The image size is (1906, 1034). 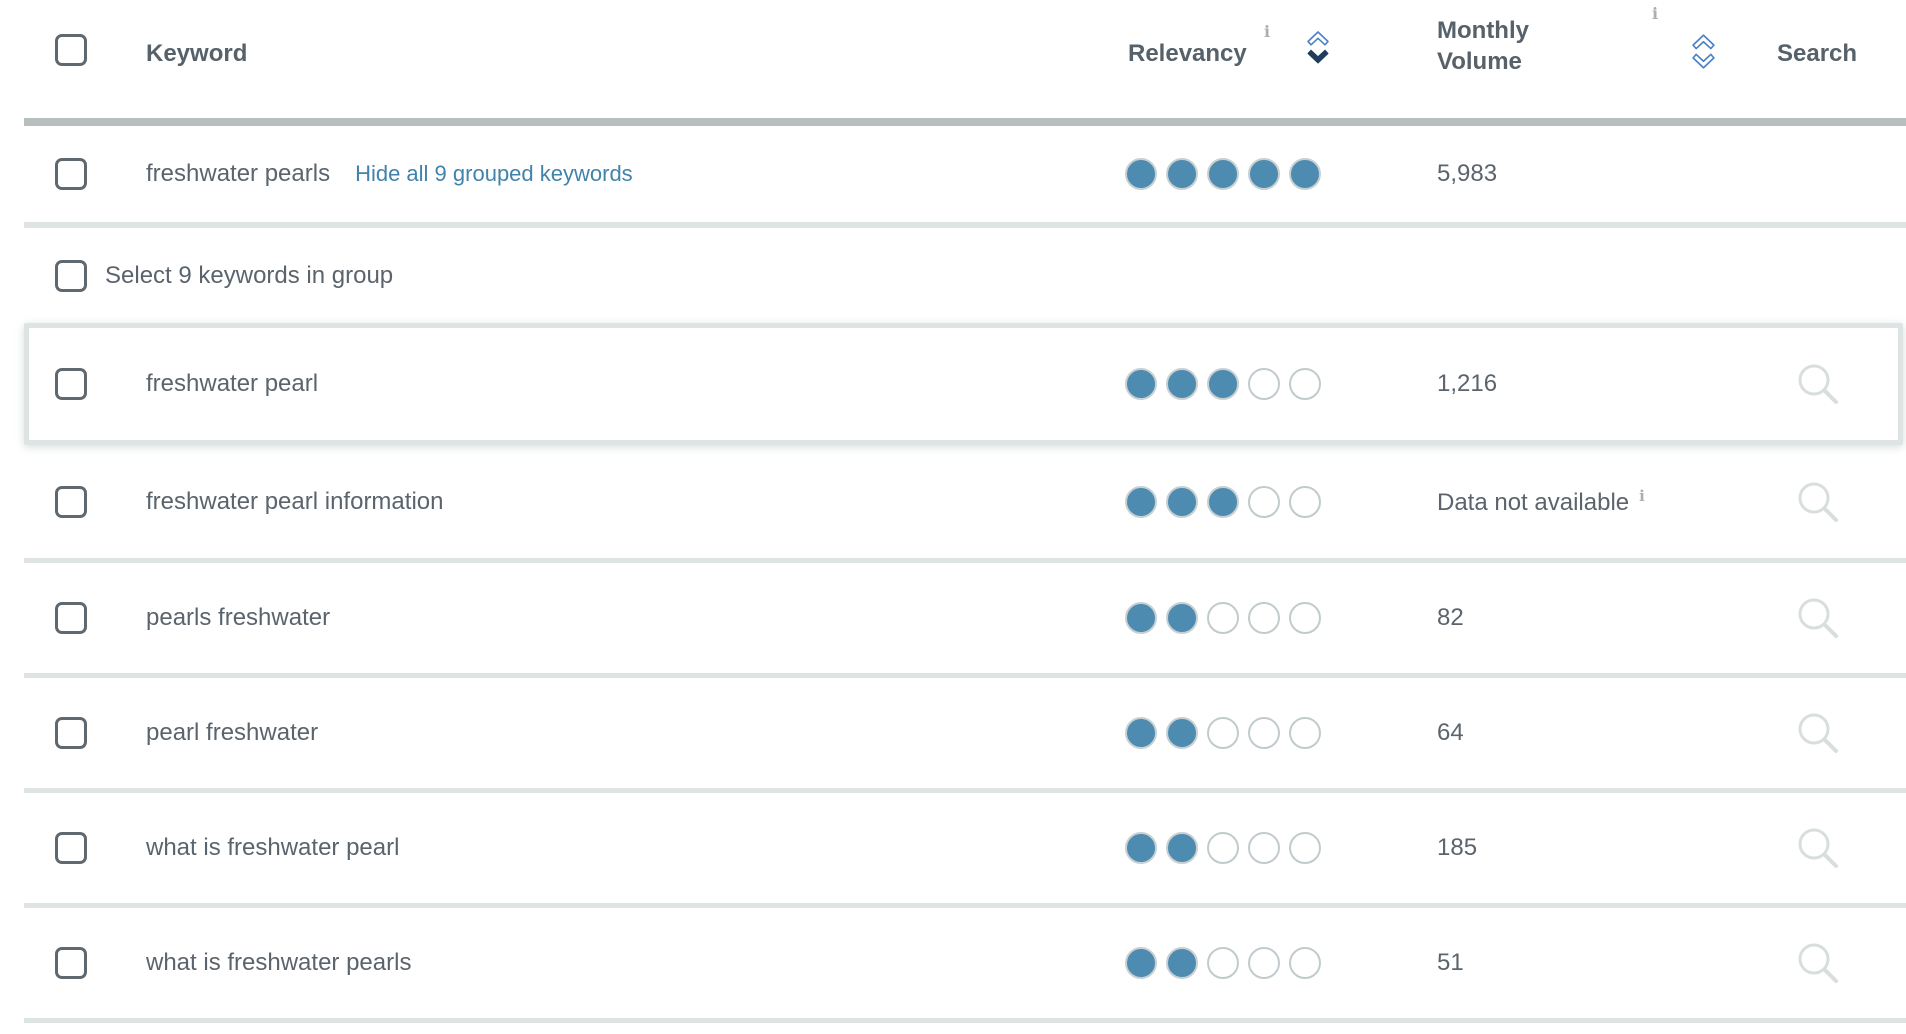 I want to click on monthly-volume-value: 1,216, so click(x=1467, y=383).